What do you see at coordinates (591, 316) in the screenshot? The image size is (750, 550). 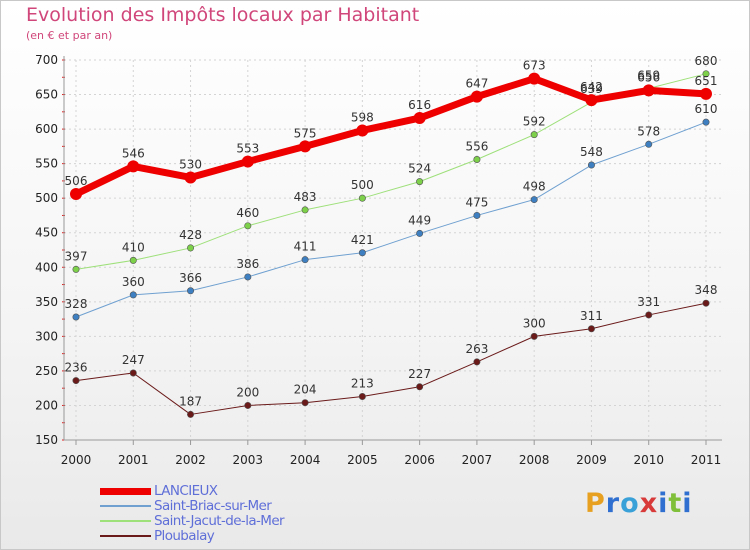 I see `data-label-ploubalay: 311` at bounding box center [591, 316].